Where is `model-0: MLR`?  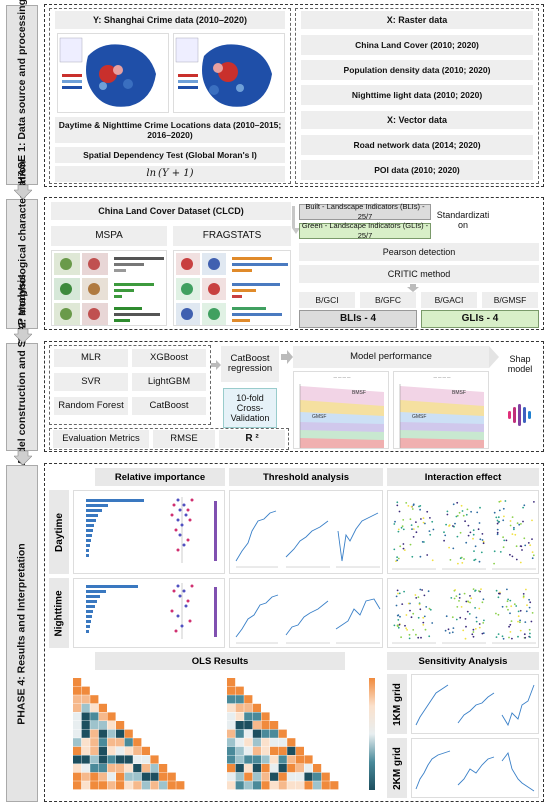 model-0: MLR is located at coordinates (91, 358).